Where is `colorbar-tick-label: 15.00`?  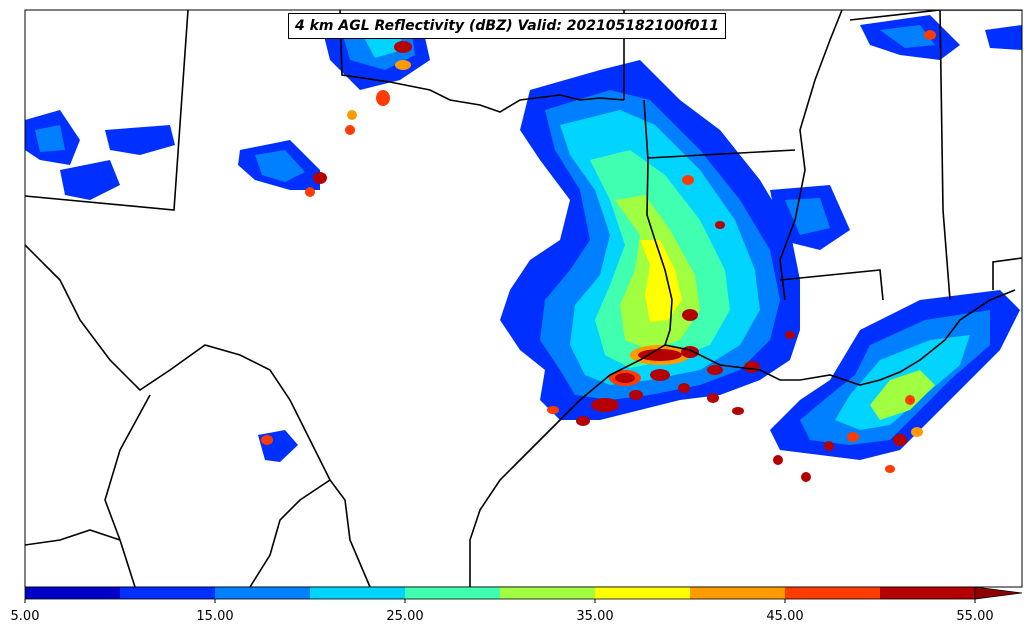
colorbar-tick-label: 15.00 is located at coordinates (215, 616).